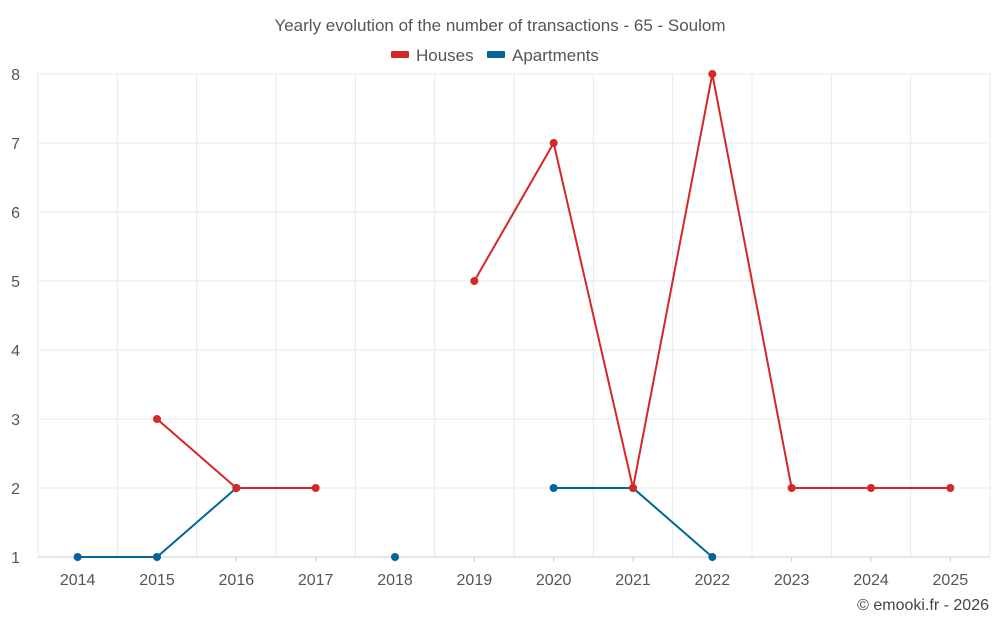  Describe the element at coordinates (633, 580) in the screenshot. I see `x-tick-label: 2021` at that location.